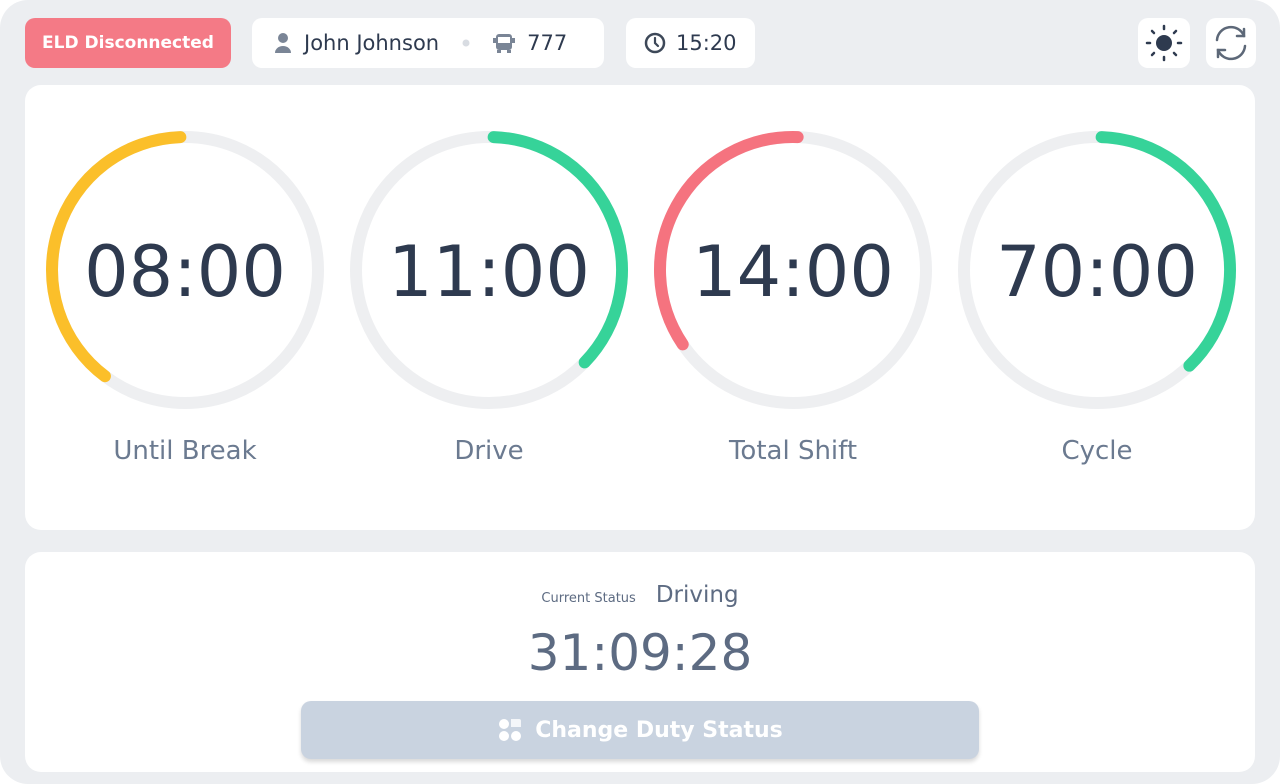 The width and height of the screenshot is (1280, 784). Describe the element at coordinates (640, 653) in the screenshot. I see `status-timer: 31:09:28` at that location.